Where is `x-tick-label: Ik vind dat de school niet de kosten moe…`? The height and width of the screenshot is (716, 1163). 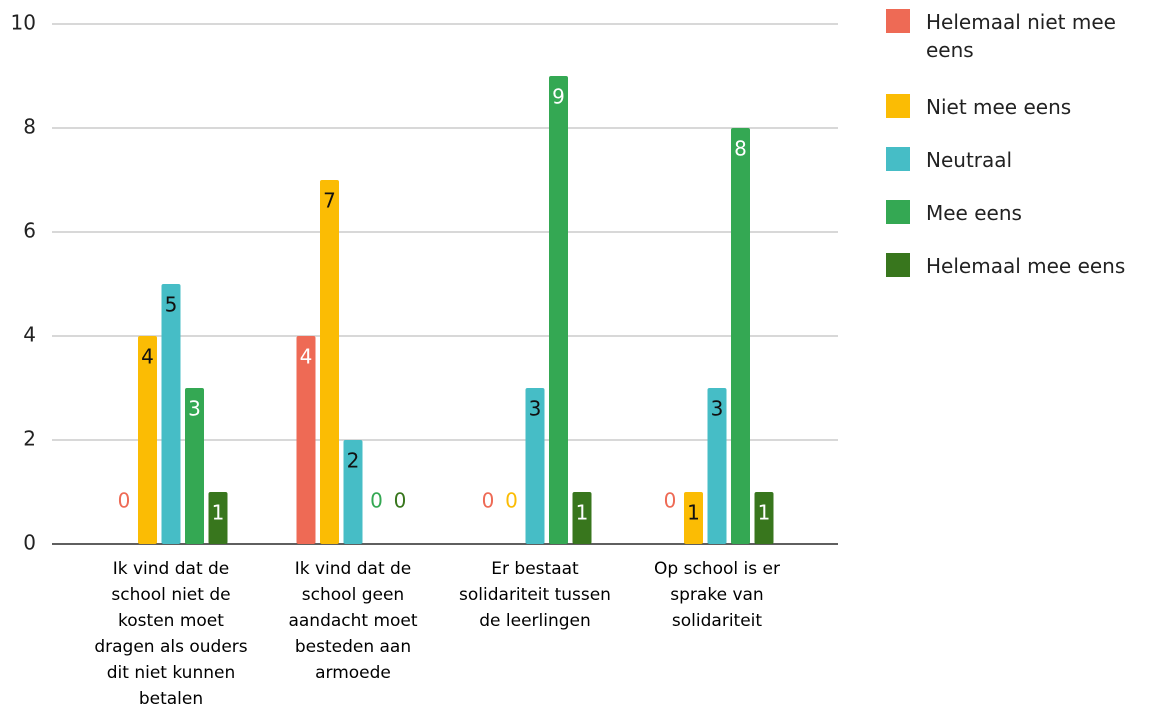 x-tick-label: Ik vind dat de school niet de kosten moe… is located at coordinates (171, 634).